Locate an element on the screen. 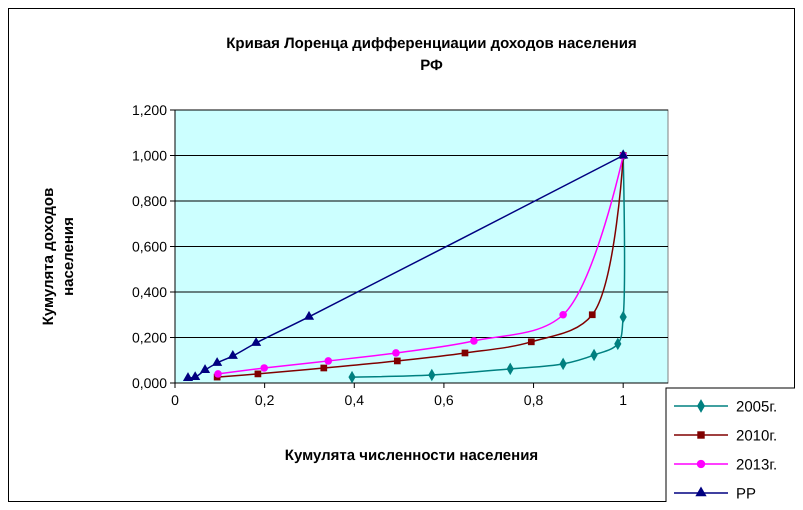  y-tick-label: 0,400 is located at coordinates (150, 292).